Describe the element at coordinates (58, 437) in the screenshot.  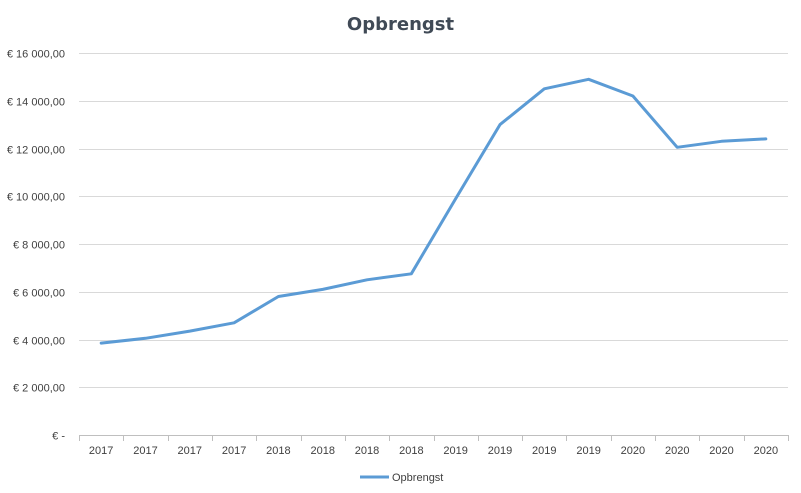
I see `y-tick-label: € -` at that location.